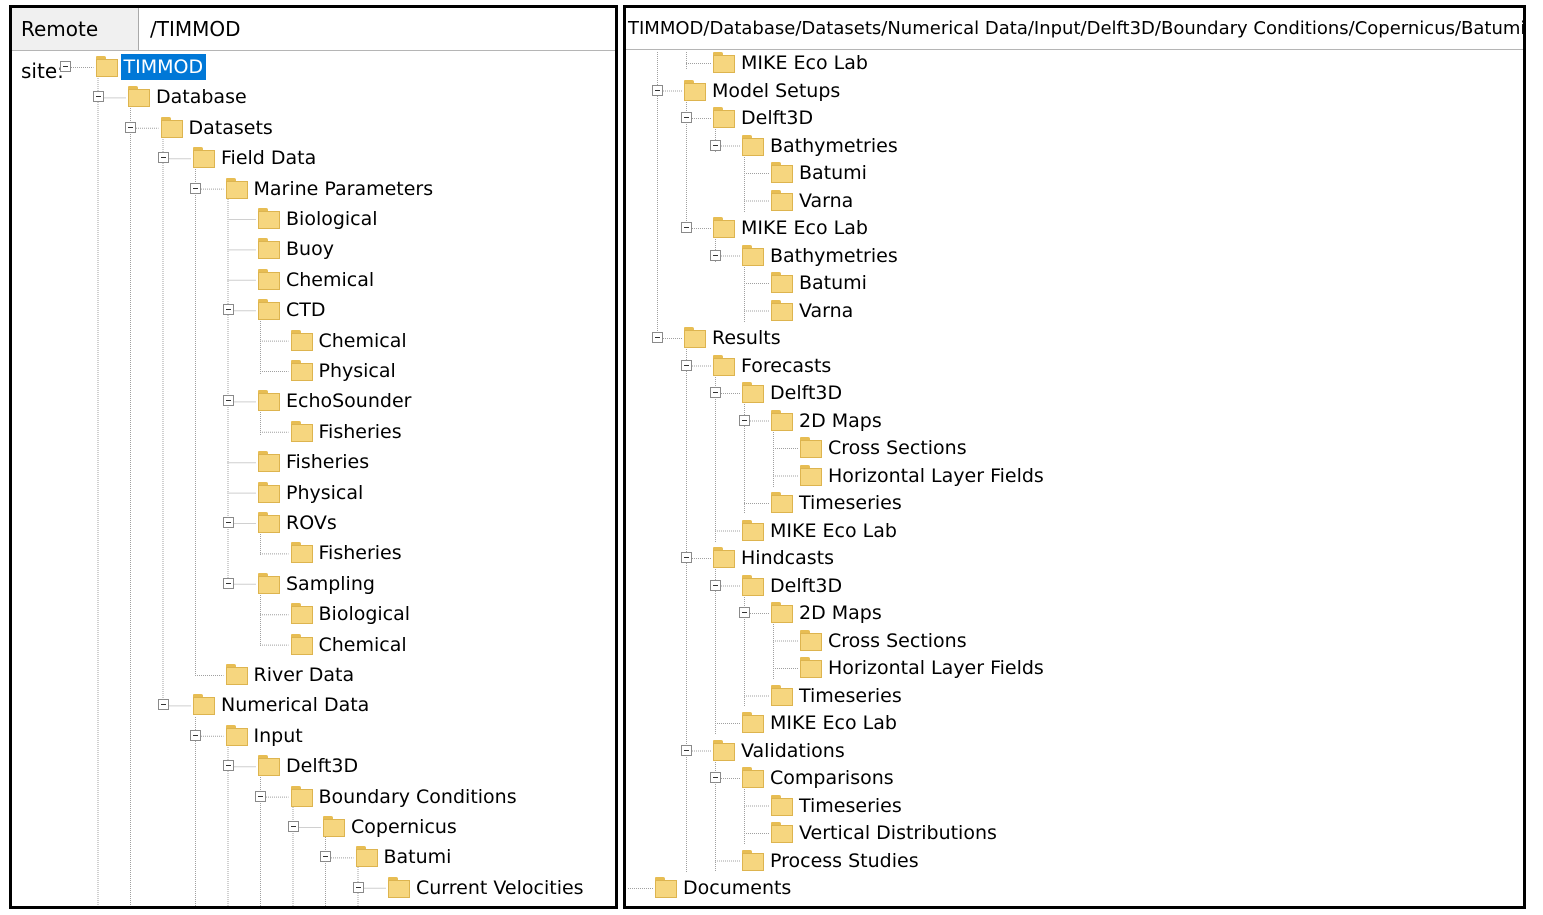 Image resolution: width=1543 pixels, height=915 pixels. What do you see at coordinates (313, 128) in the screenshot?
I see `tree-item: Datasets` at bounding box center [313, 128].